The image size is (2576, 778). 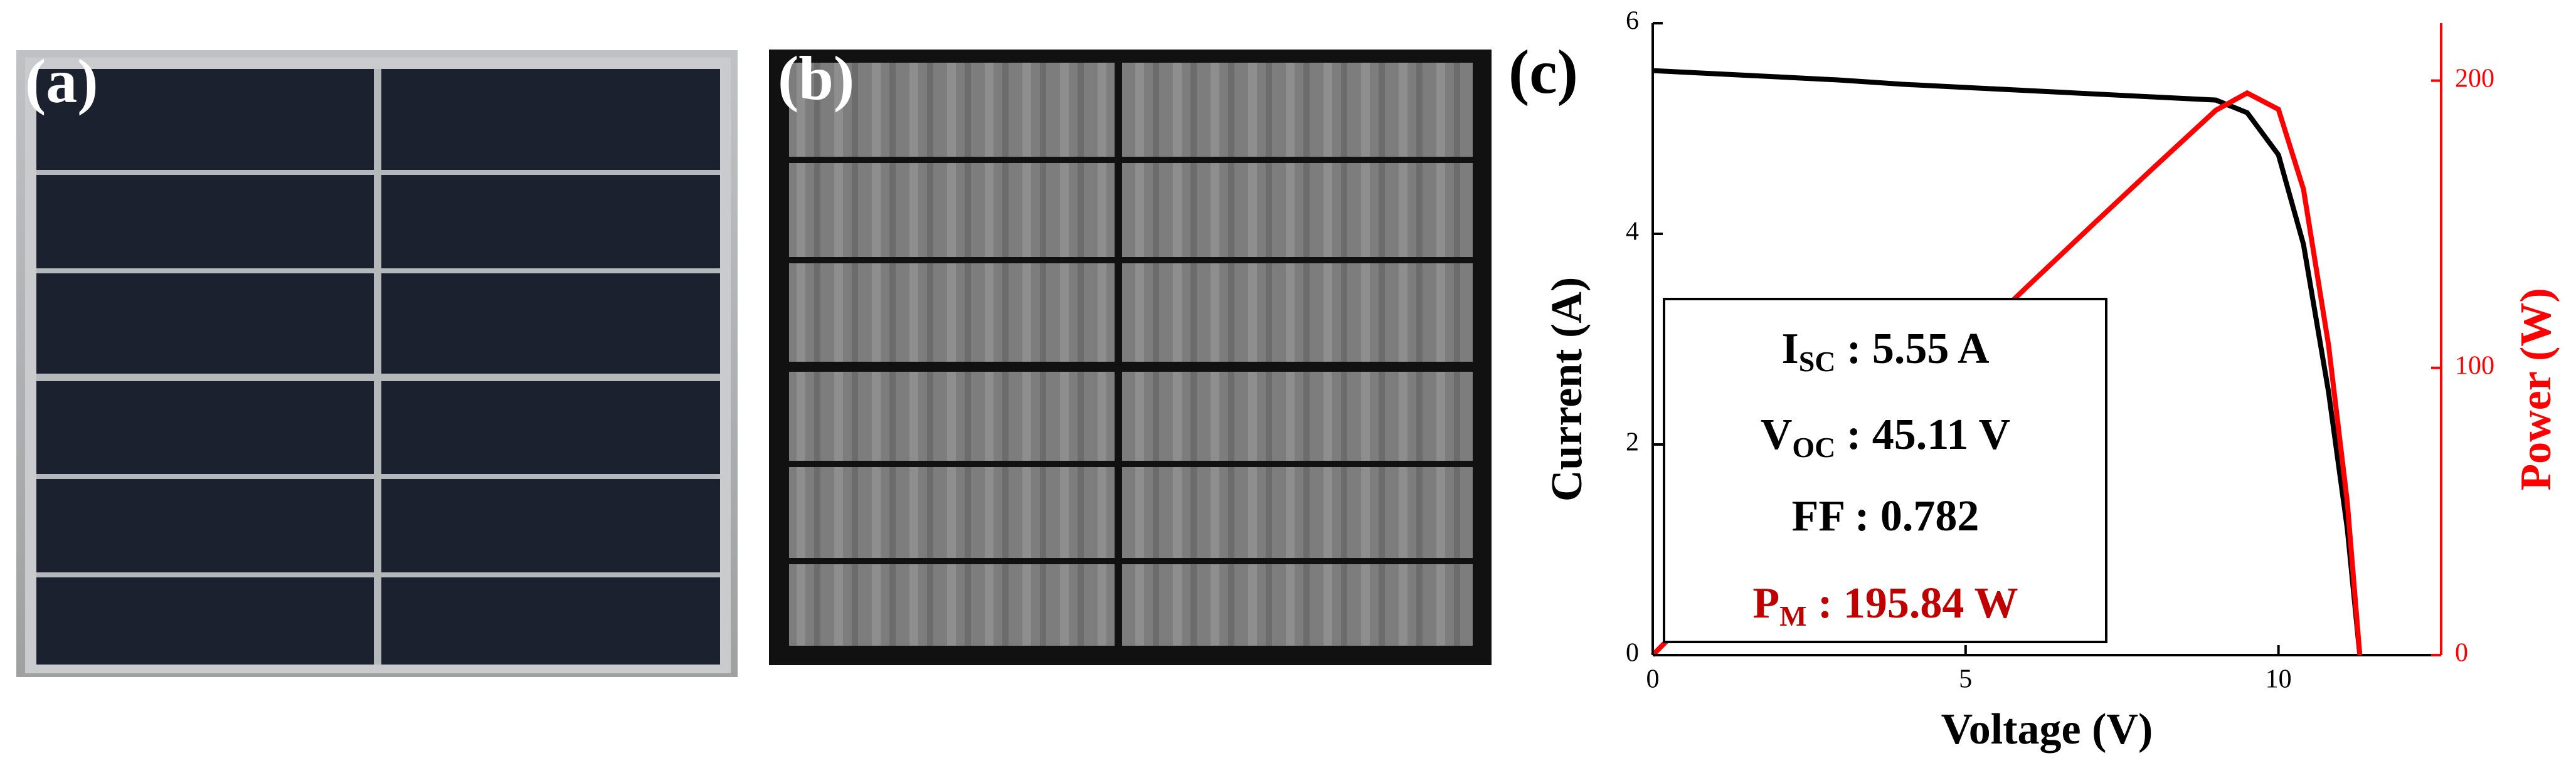 I want to click on annotation: VOC : 45.11 V, so click(x=1885, y=437).